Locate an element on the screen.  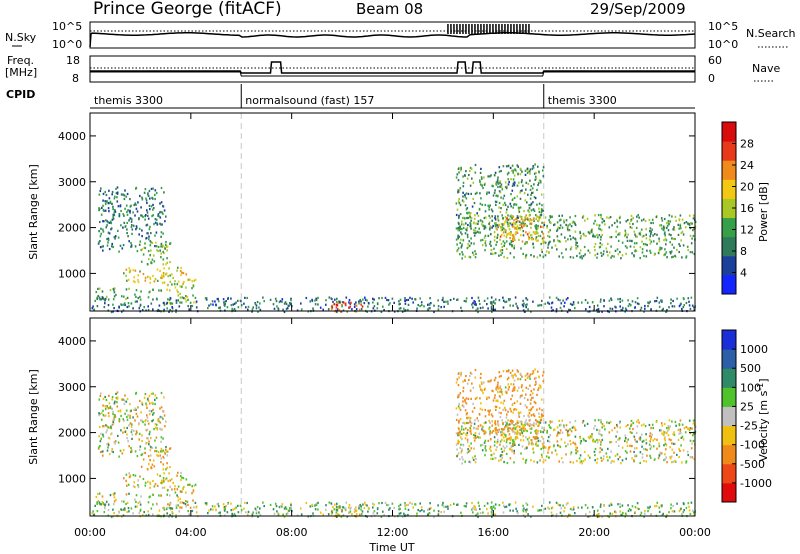
colorbar-tick-label: 500 is located at coordinates (750, 368).